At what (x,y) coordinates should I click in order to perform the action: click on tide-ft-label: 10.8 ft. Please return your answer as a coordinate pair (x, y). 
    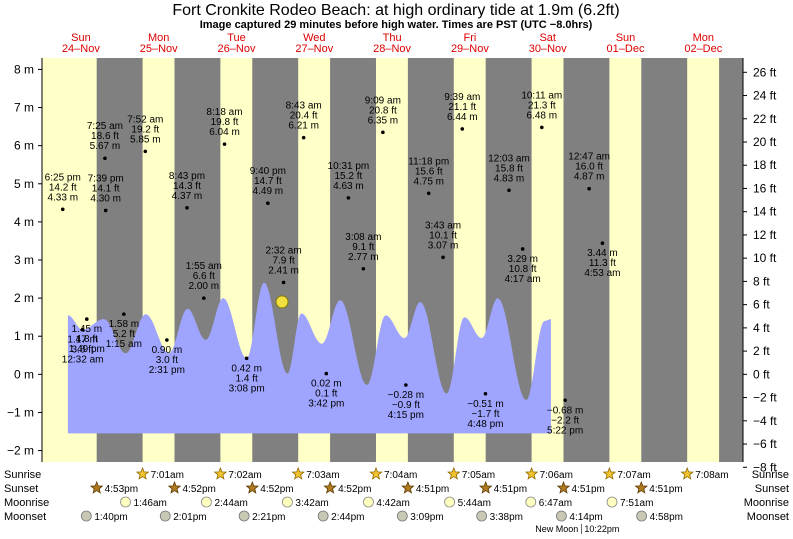
    Looking at the image, I should click on (523, 269).